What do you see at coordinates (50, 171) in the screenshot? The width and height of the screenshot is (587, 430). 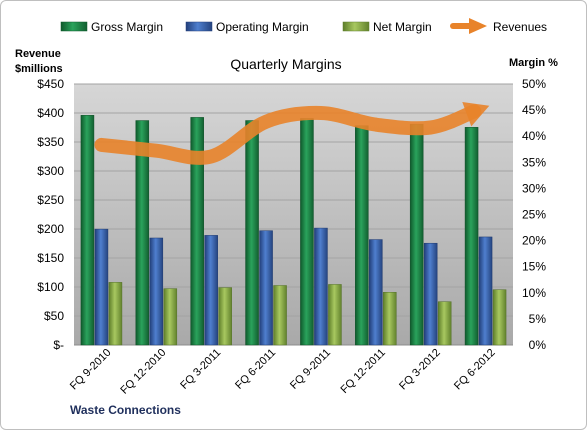 I see `left-tick-label: $300` at bounding box center [50, 171].